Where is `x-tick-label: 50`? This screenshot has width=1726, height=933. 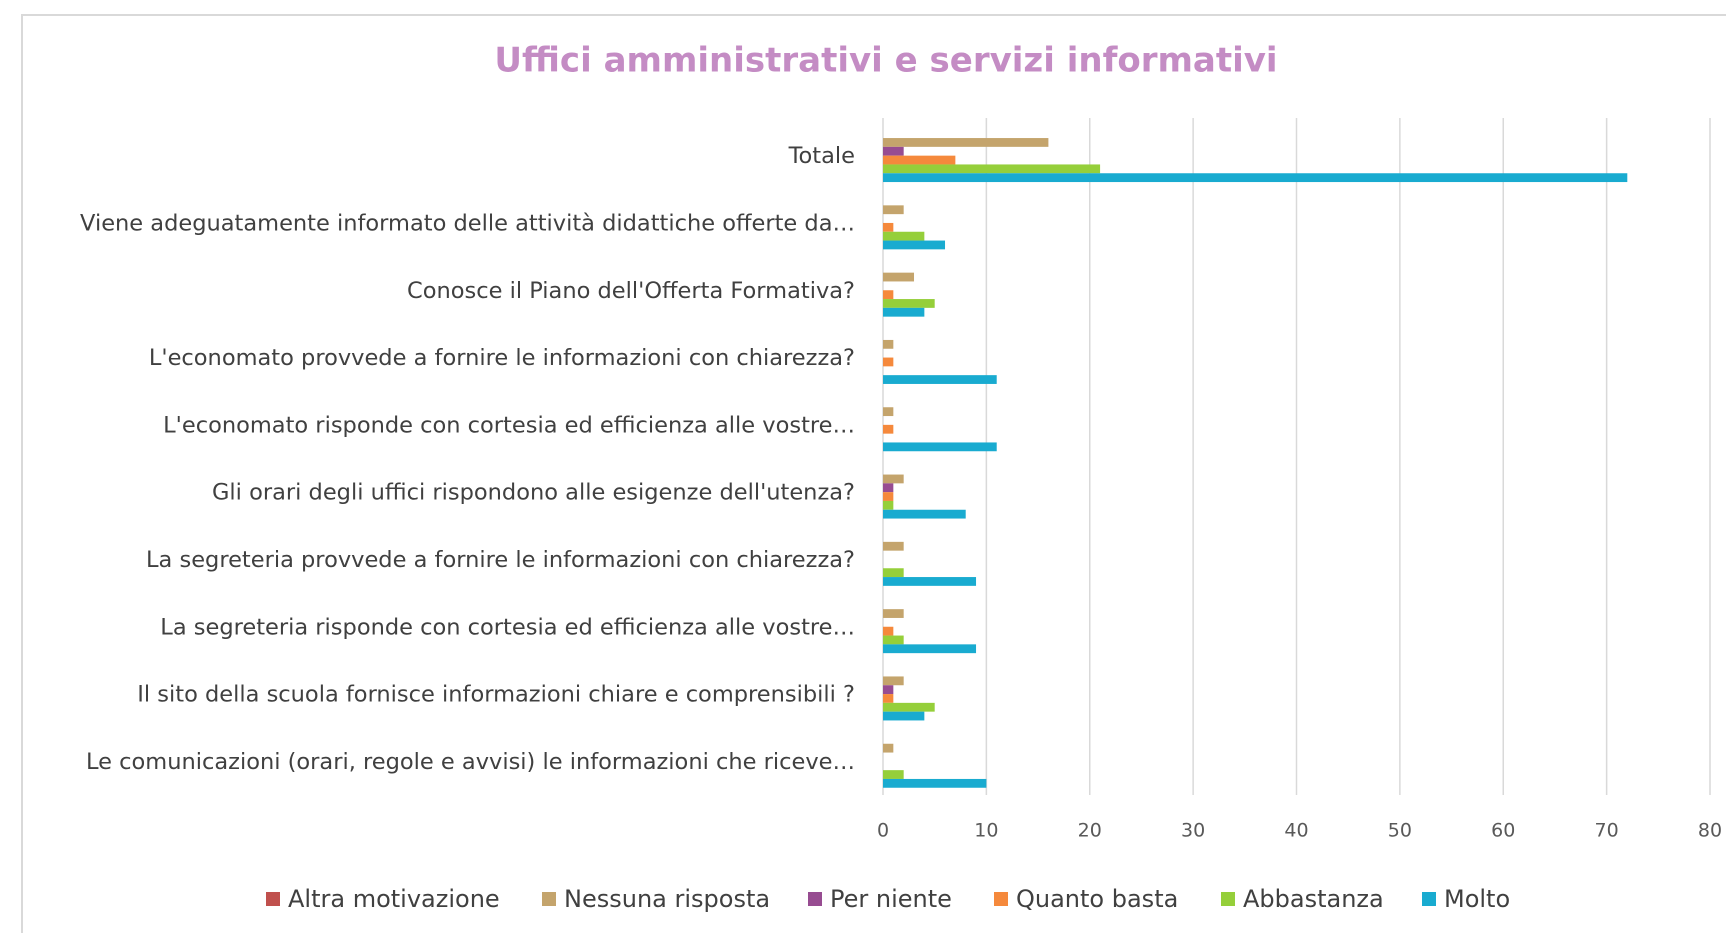 x-tick-label: 50 is located at coordinates (1400, 831).